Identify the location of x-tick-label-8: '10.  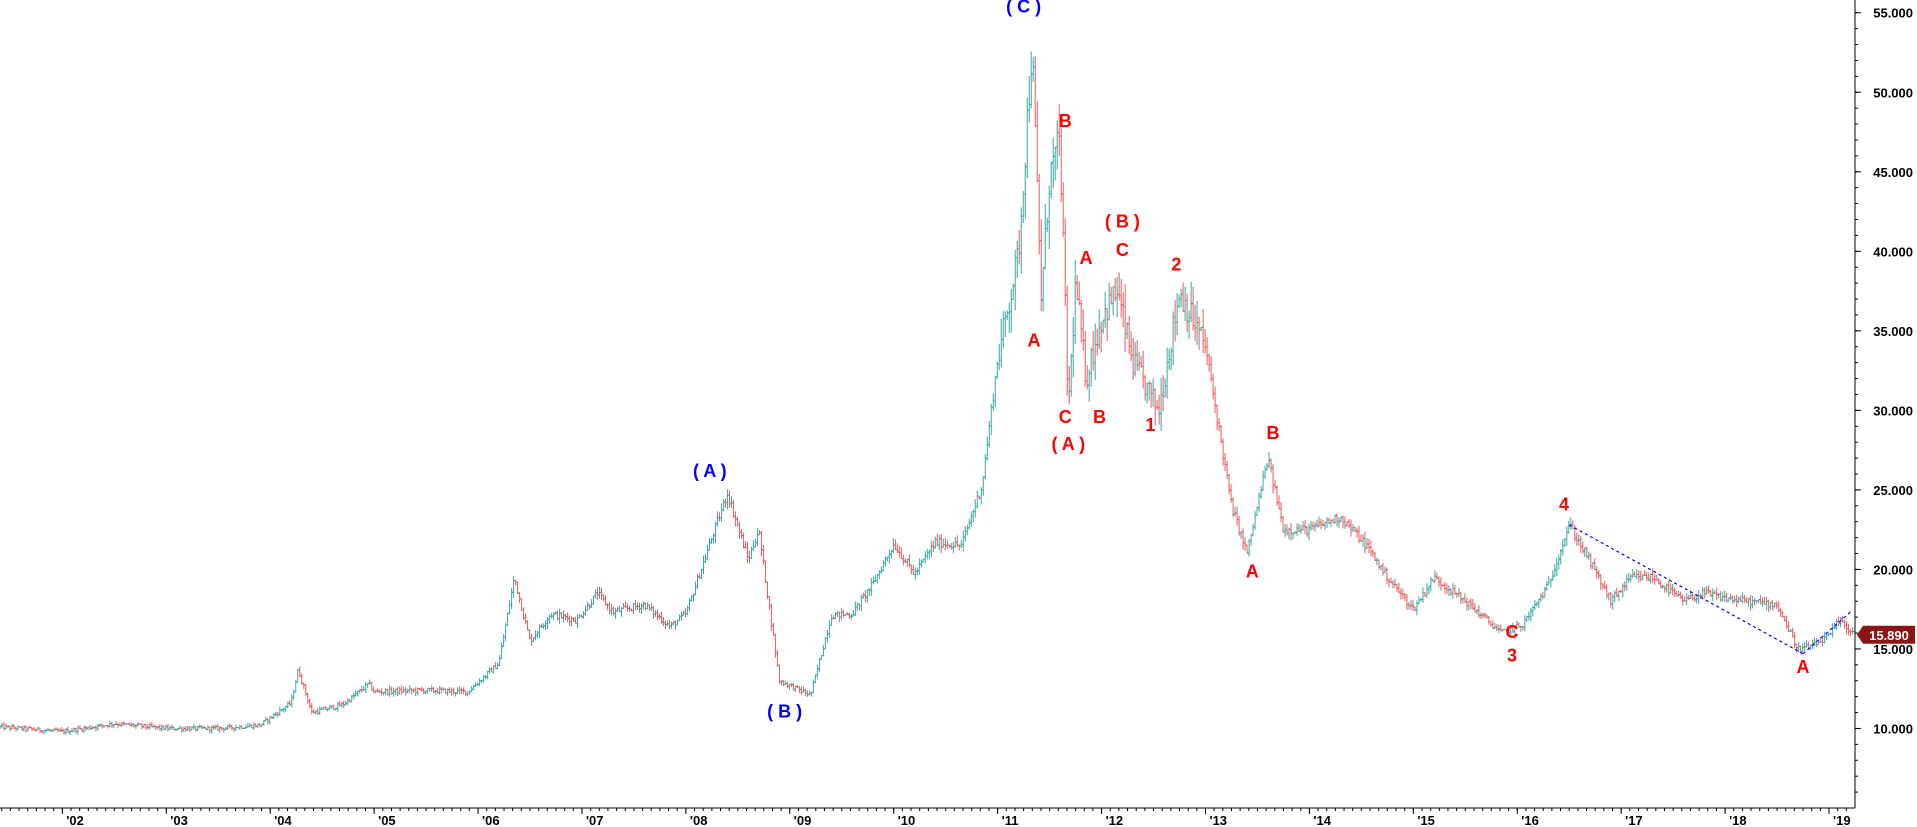
(907, 820).